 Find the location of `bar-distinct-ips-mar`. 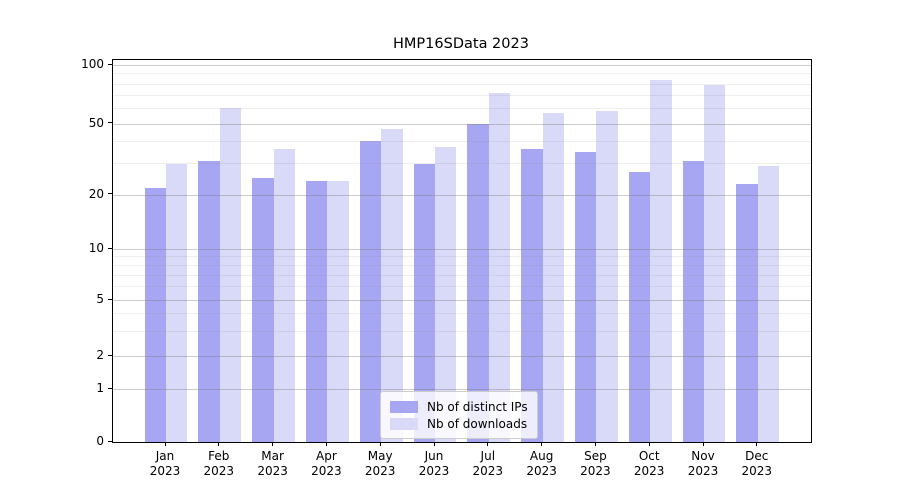

bar-distinct-ips-mar is located at coordinates (263, 309).